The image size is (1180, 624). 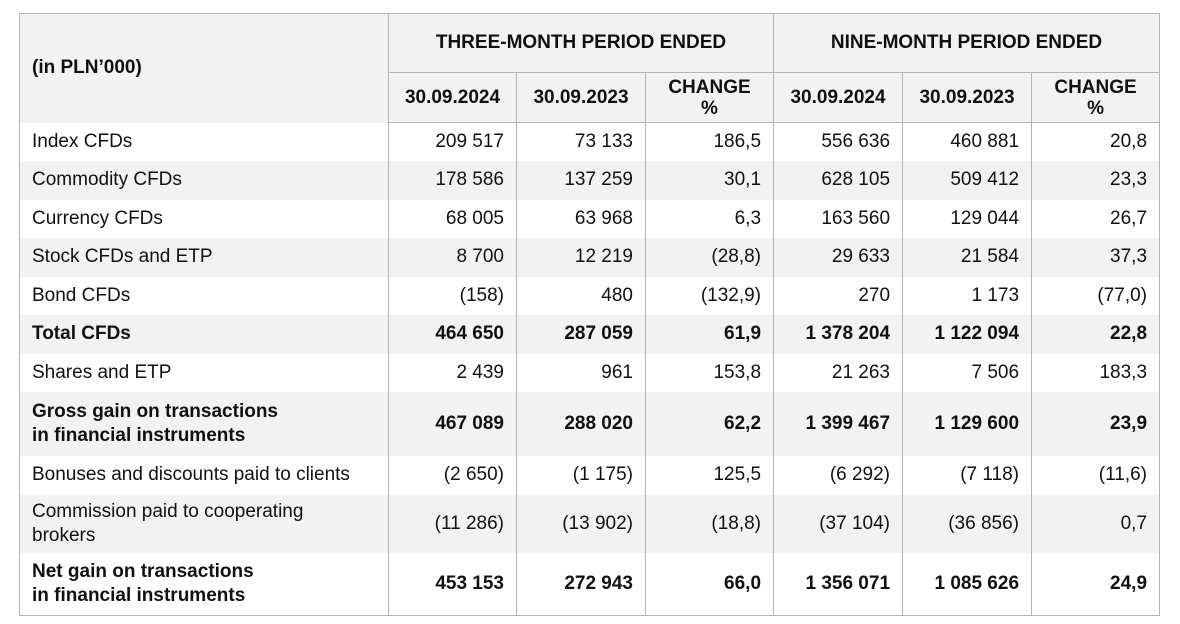 What do you see at coordinates (81, 295) in the screenshot?
I see `row-label: Bond CFDs` at bounding box center [81, 295].